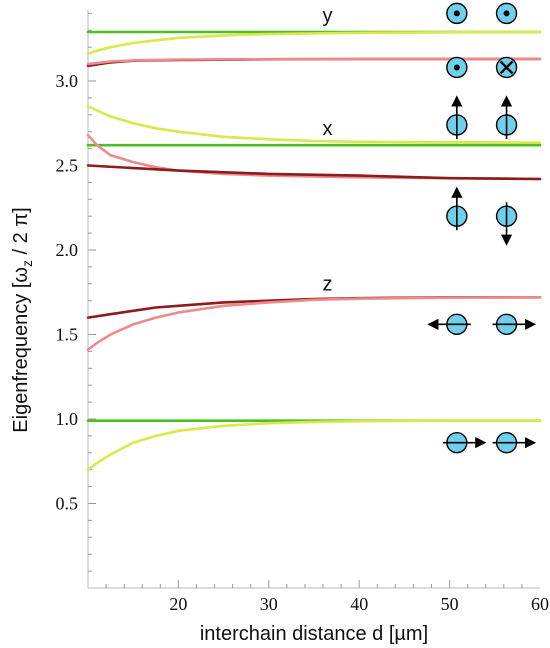 The height and width of the screenshot is (648, 550). I want to click on y-tick-label: 3.0, so click(67, 81).